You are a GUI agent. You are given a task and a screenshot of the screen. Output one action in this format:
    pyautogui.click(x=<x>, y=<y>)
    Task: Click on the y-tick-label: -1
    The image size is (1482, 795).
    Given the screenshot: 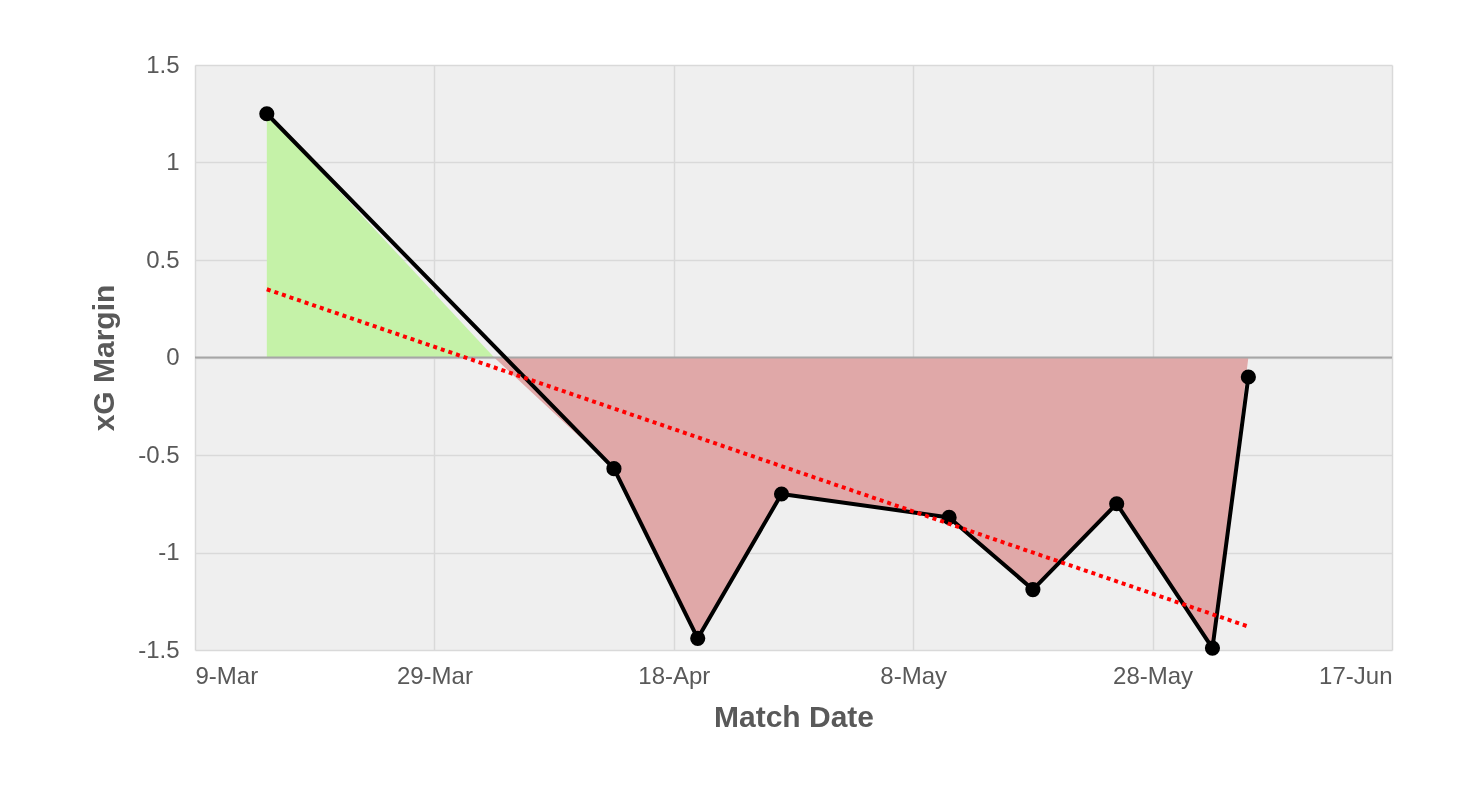 What is the action you would take?
    pyautogui.click(x=169, y=551)
    